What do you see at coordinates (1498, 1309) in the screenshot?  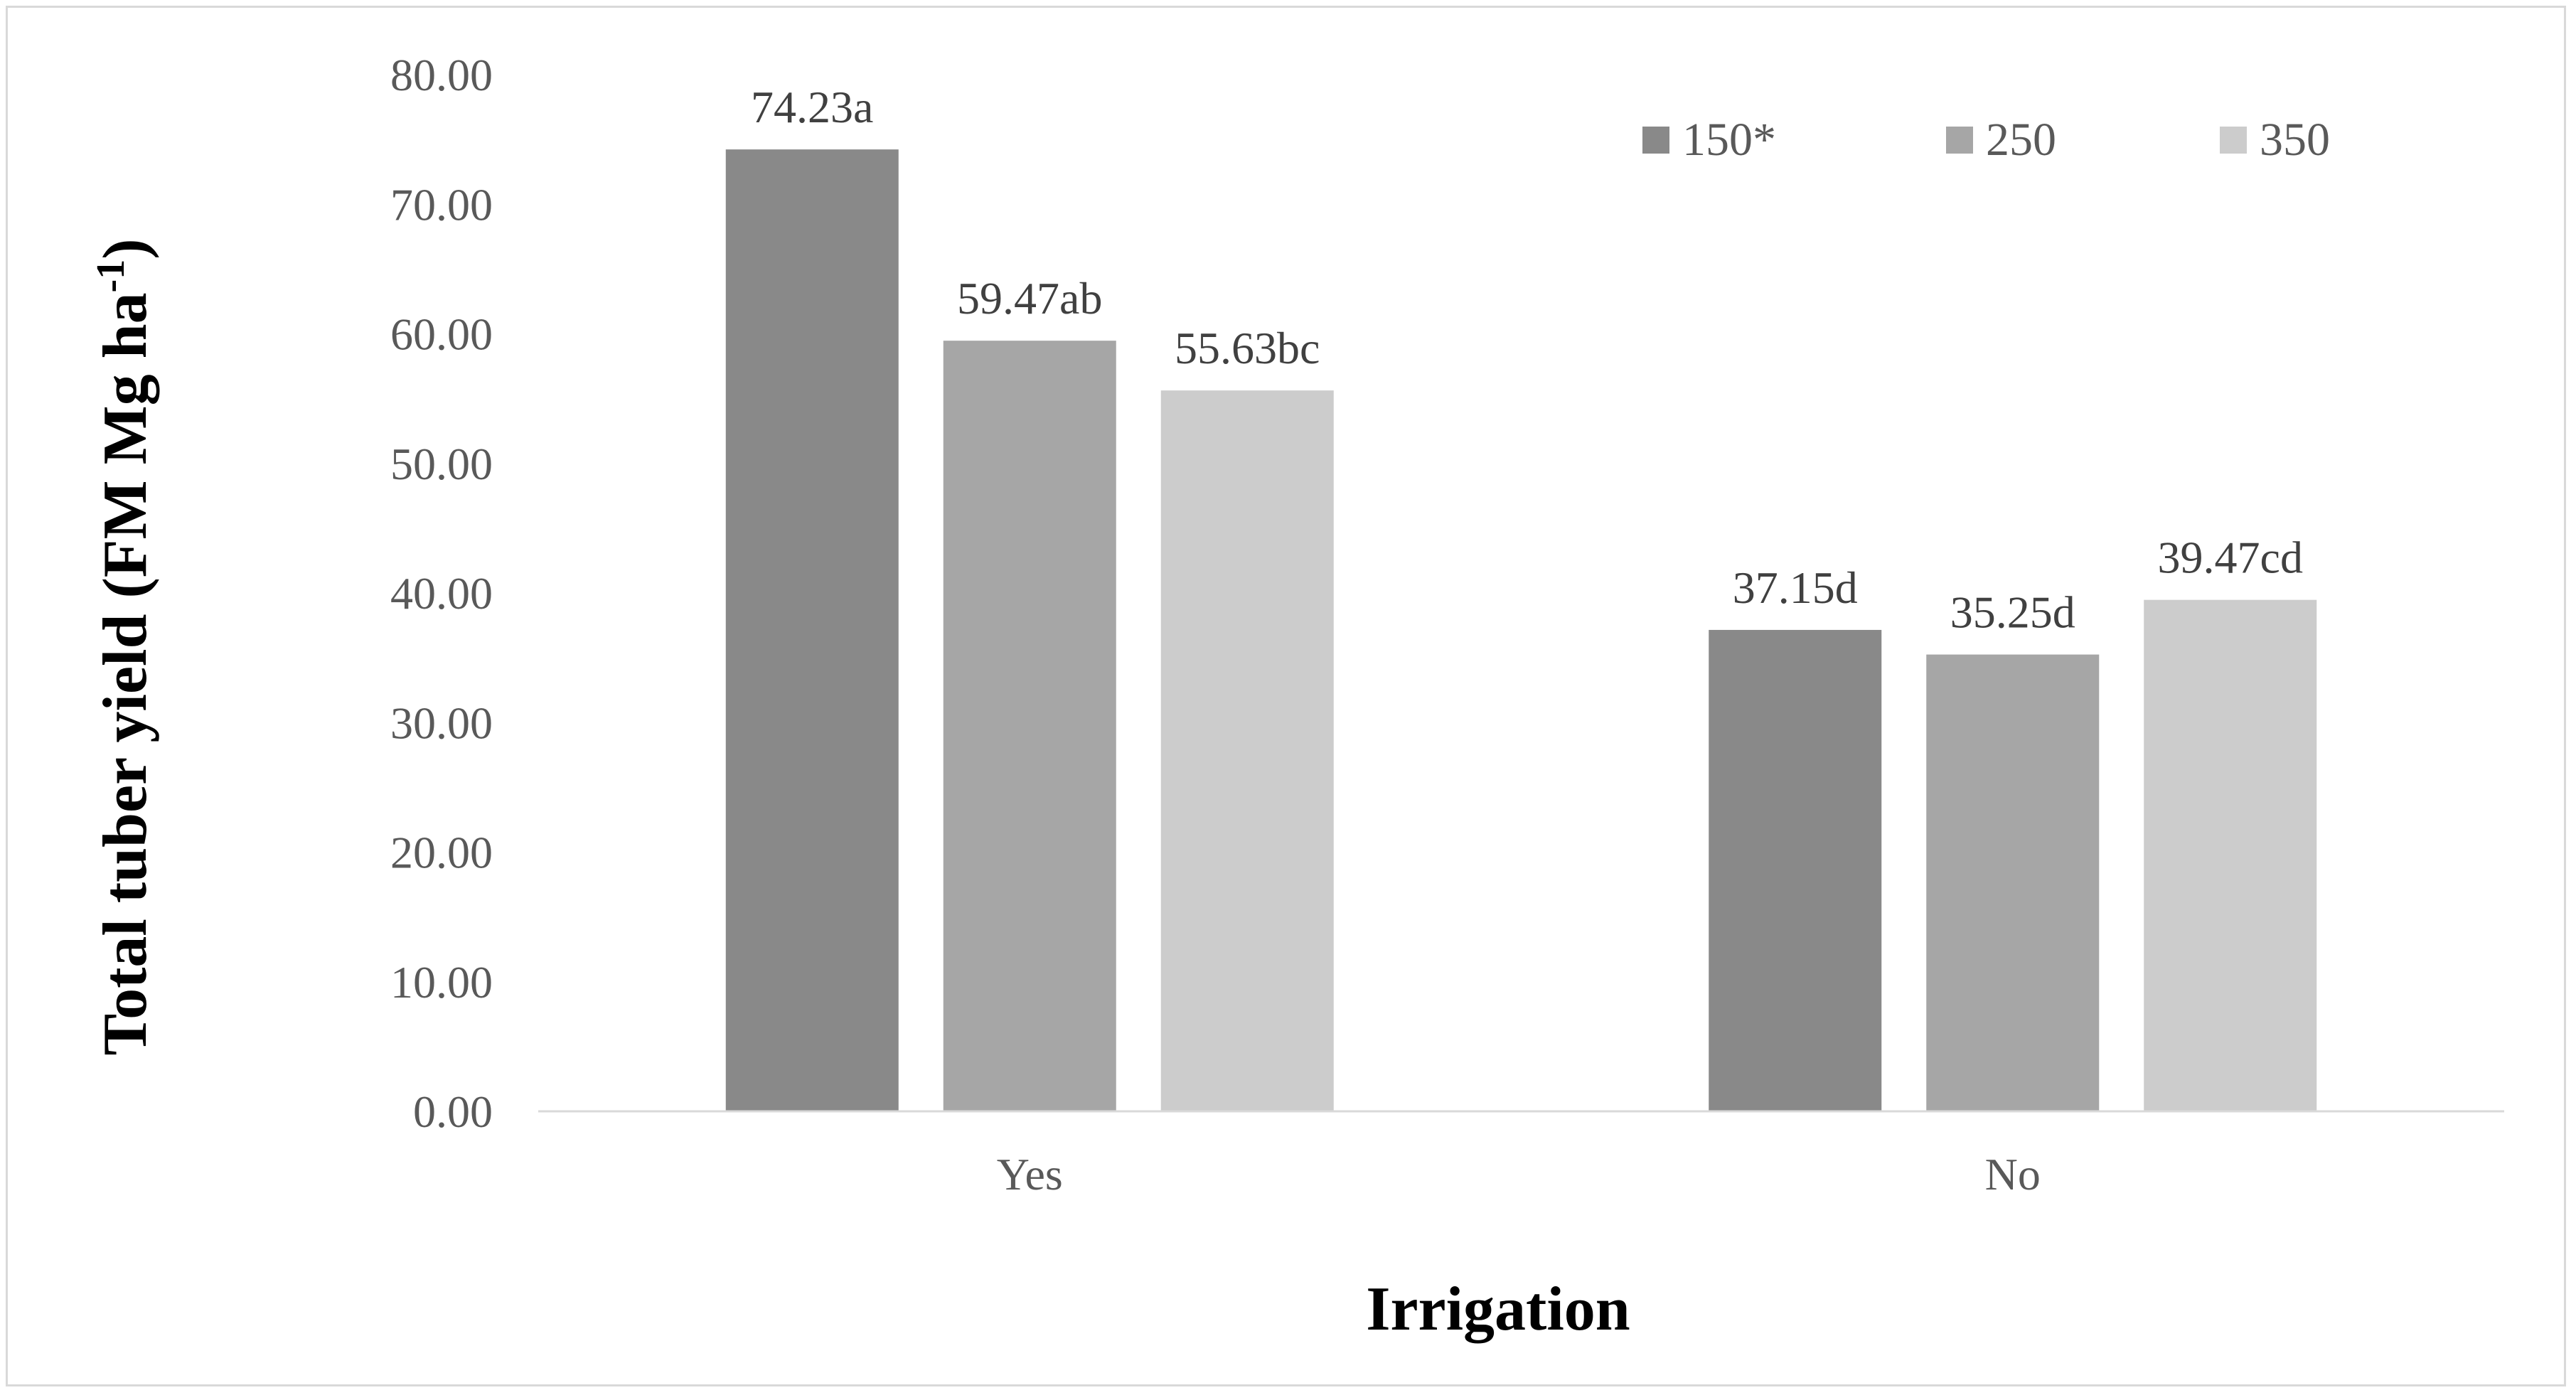 I see `x-axis-title: Irrigation` at bounding box center [1498, 1309].